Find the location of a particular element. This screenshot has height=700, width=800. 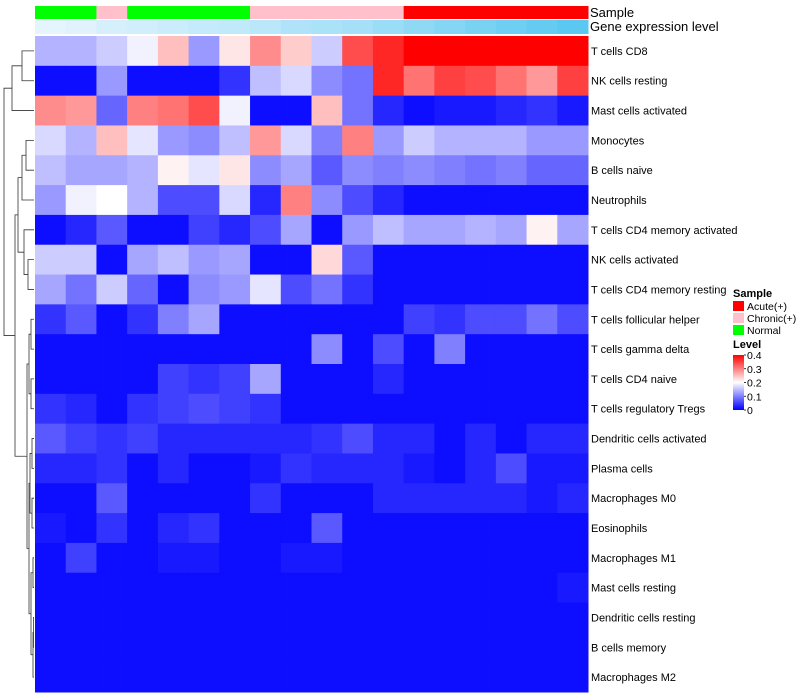

row-label: Macrophages M0 is located at coordinates (633, 499).